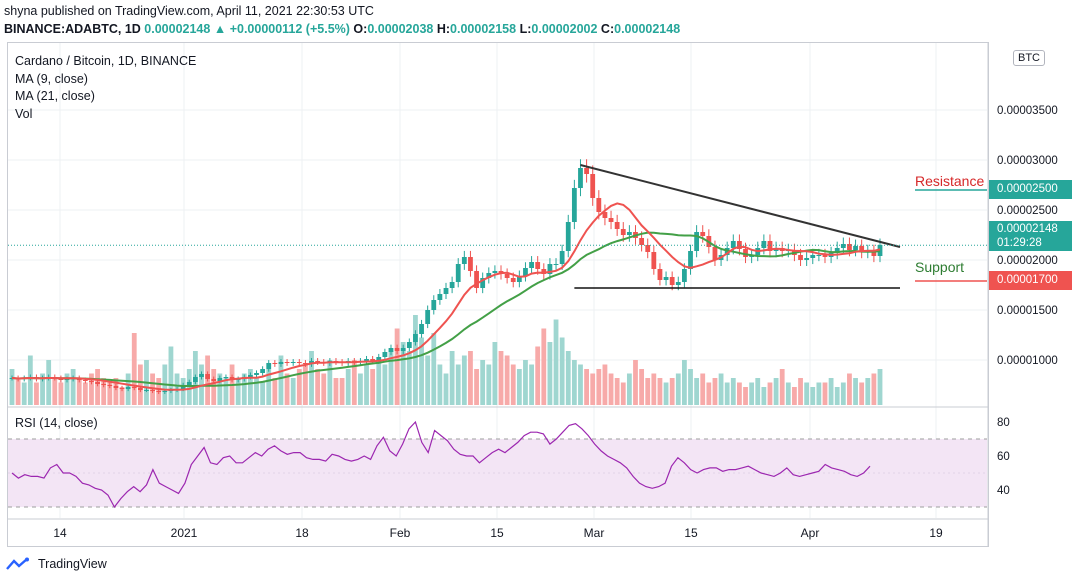 This screenshot has width=1072, height=584. What do you see at coordinates (55, 96) in the screenshot?
I see `legend-ma21: MA (21, close)` at bounding box center [55, 96].